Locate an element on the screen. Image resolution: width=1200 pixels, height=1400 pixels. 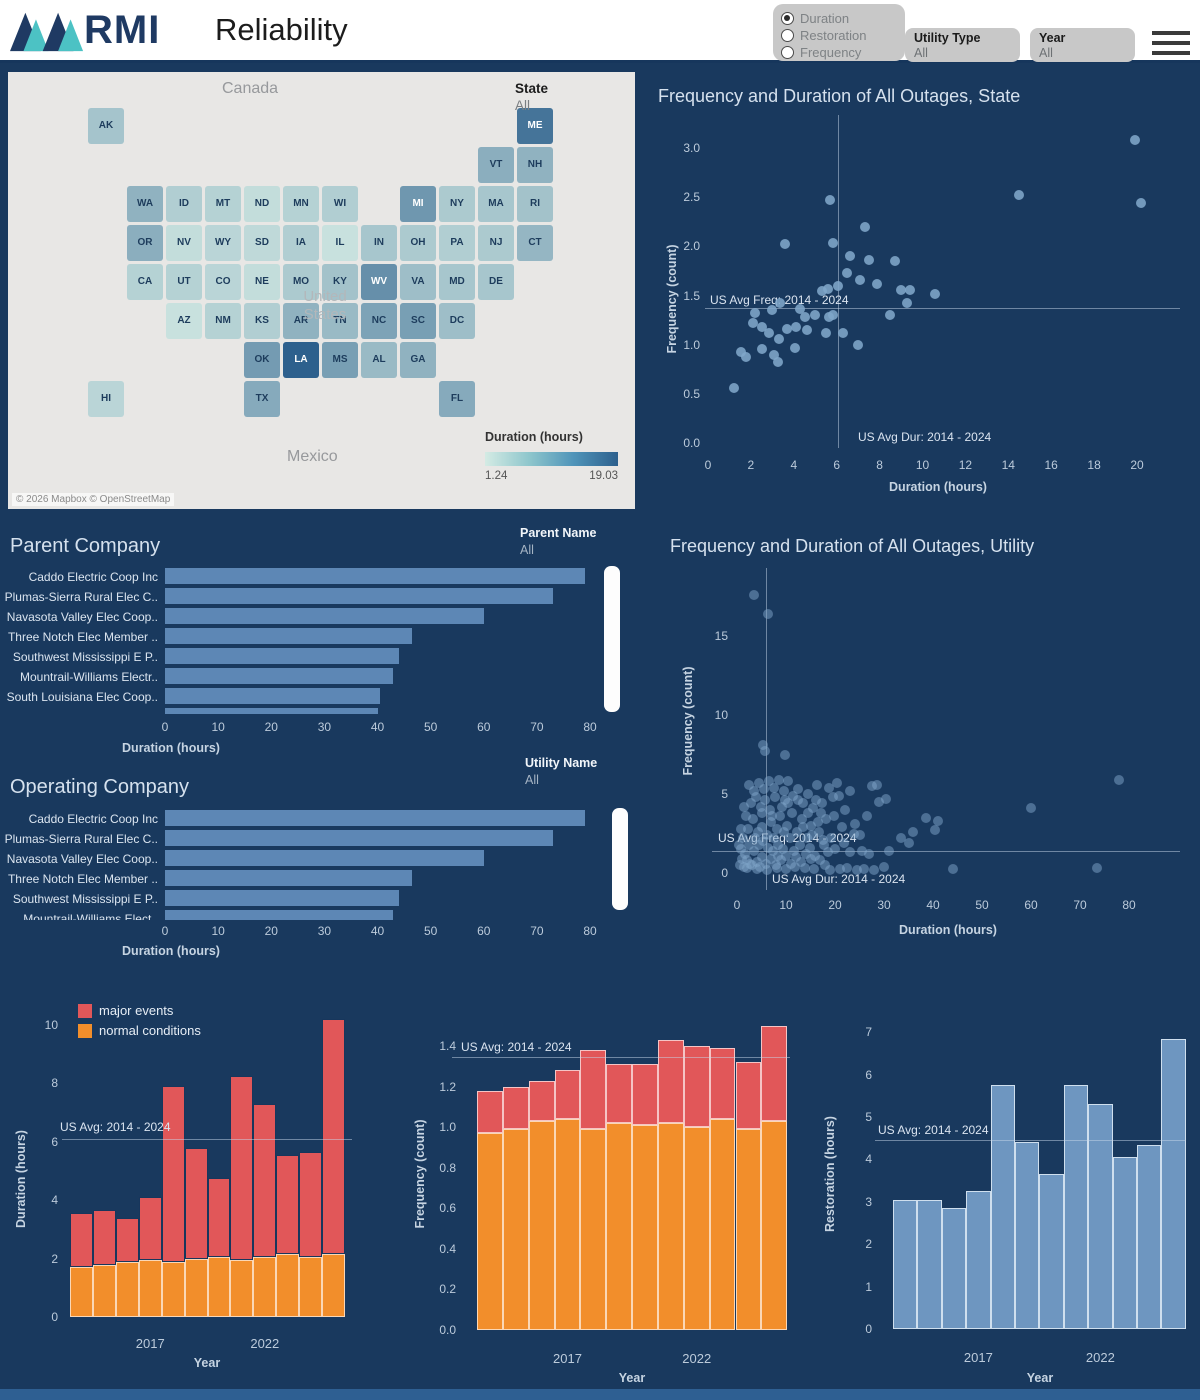
state-tile-MN: MN is located at coordinates (301, 204).